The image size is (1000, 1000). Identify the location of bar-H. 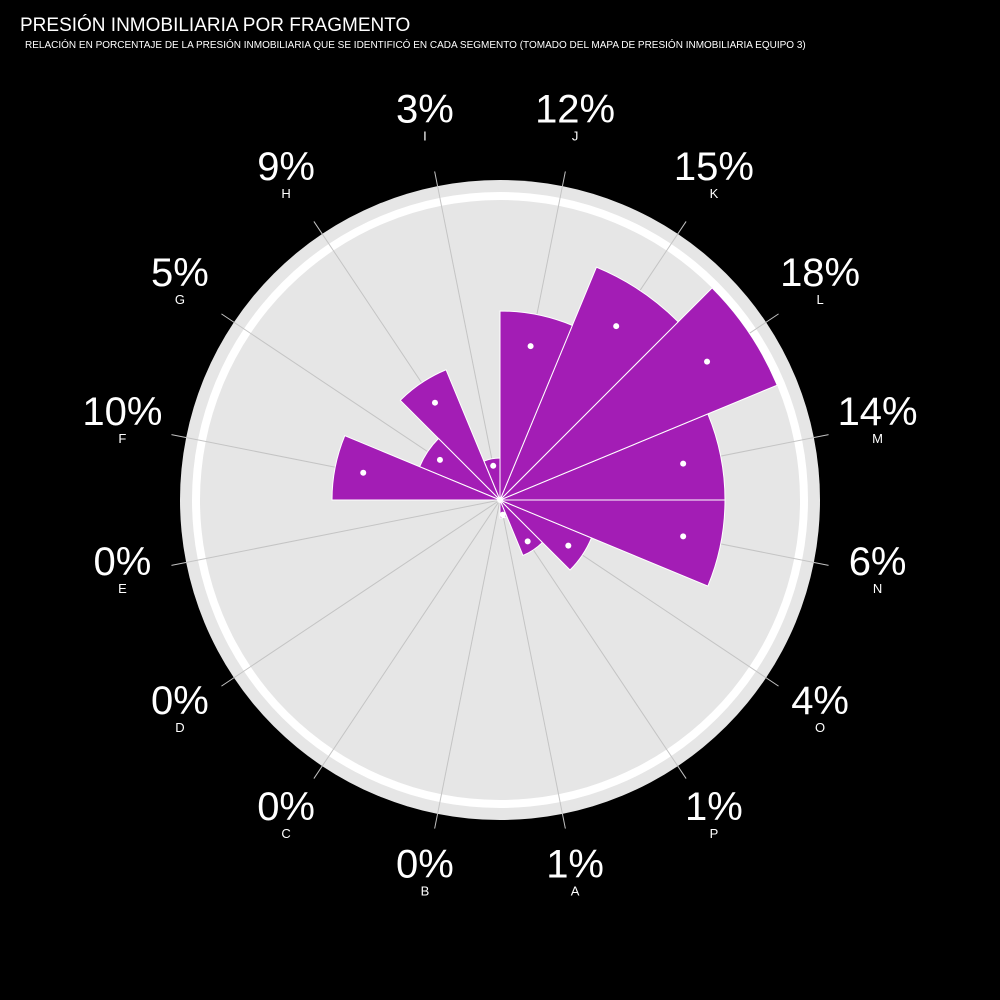
(450, 435).